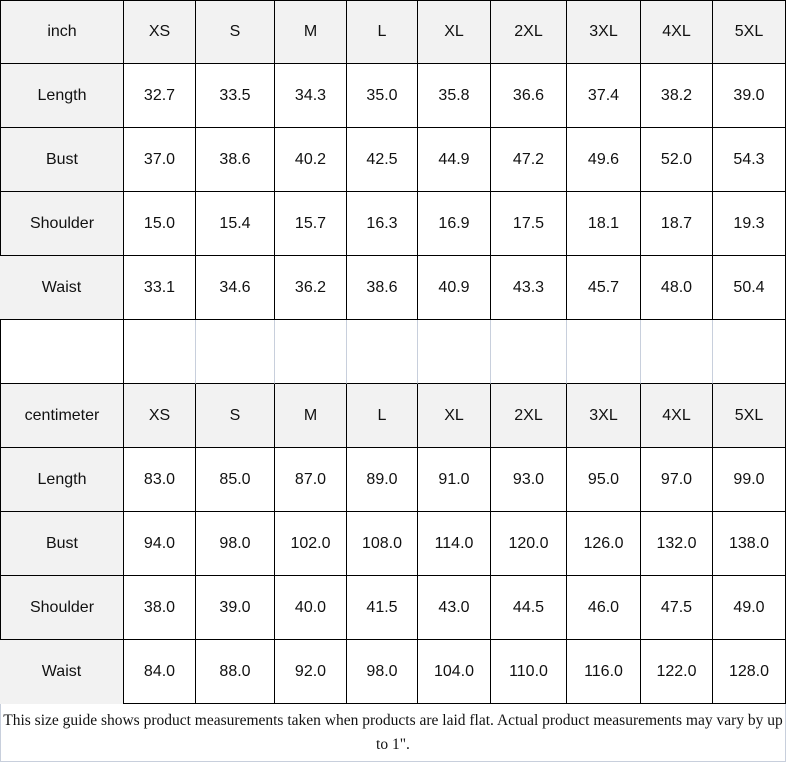  I want to click on measurement-value: 83.0, so click(160, 480).